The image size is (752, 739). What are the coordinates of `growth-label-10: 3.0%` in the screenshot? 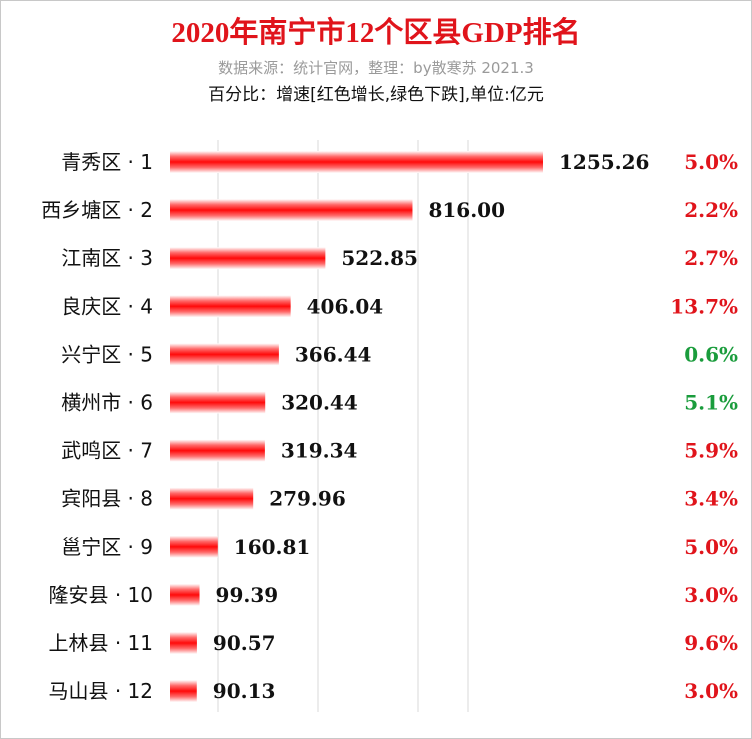 It's located at (711, 595).